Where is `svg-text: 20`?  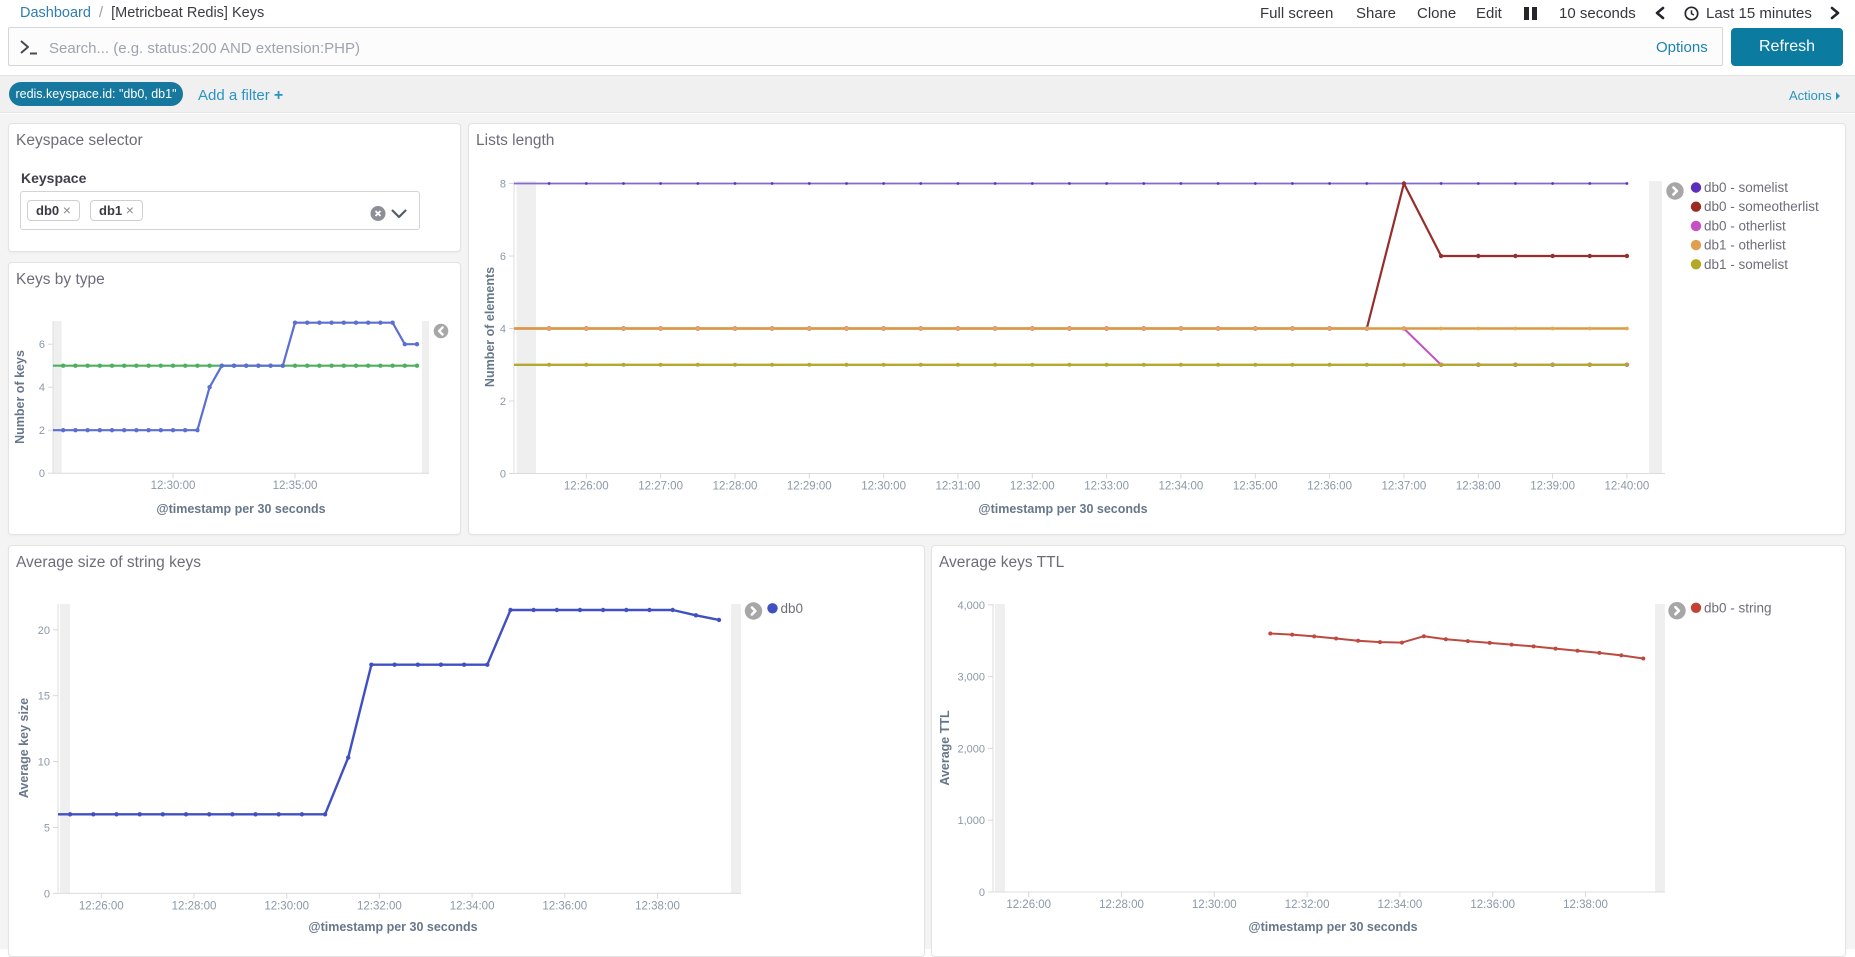
svg-text: 20 is located at coordinates (44, 631).